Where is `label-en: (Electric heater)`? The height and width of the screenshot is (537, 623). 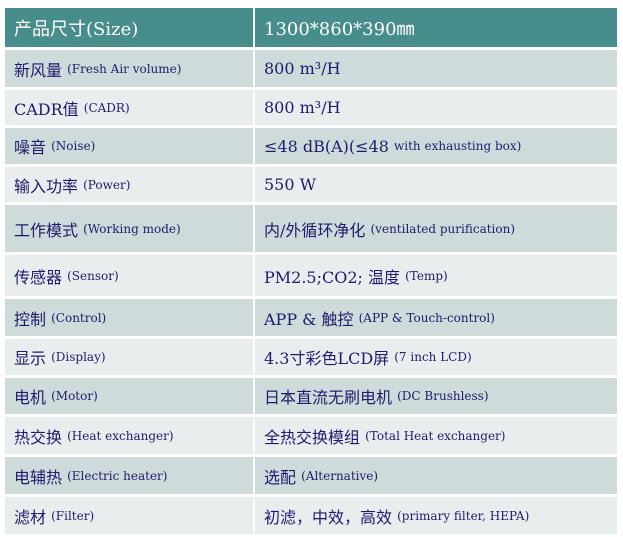 label-en: (Electric heater) is located at coordinates (117, 475).